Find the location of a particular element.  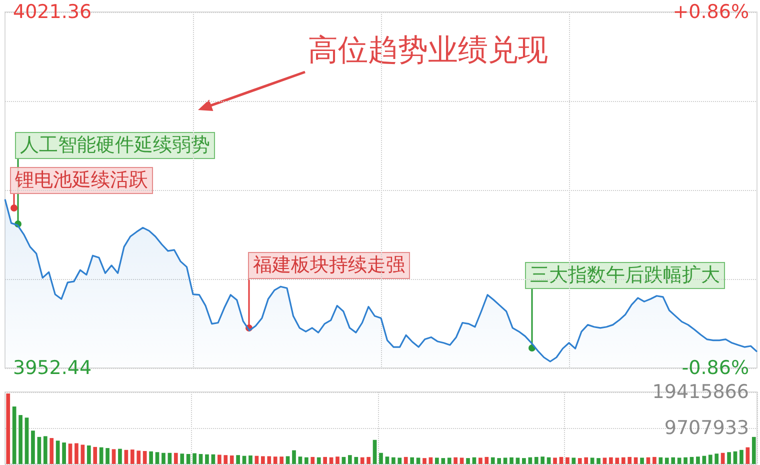

y-tick-label: 4021.36 is located at coordinates (52, 12).